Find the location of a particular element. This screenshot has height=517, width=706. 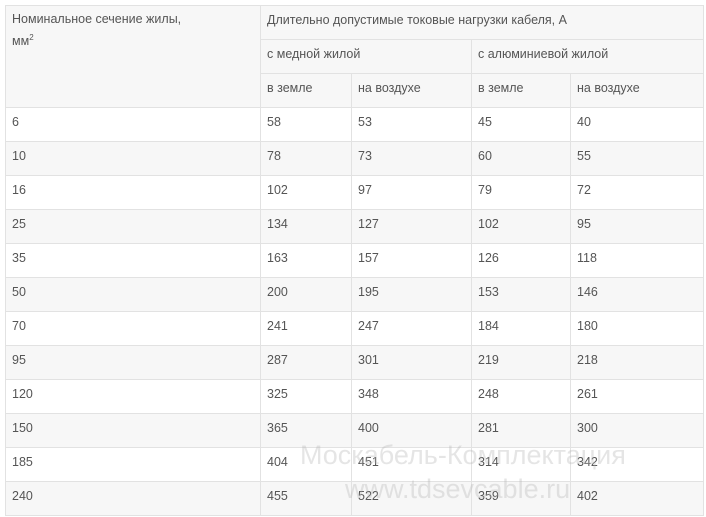

table-row: 70 241 247 184 180 is located at coordinates (355, 328).